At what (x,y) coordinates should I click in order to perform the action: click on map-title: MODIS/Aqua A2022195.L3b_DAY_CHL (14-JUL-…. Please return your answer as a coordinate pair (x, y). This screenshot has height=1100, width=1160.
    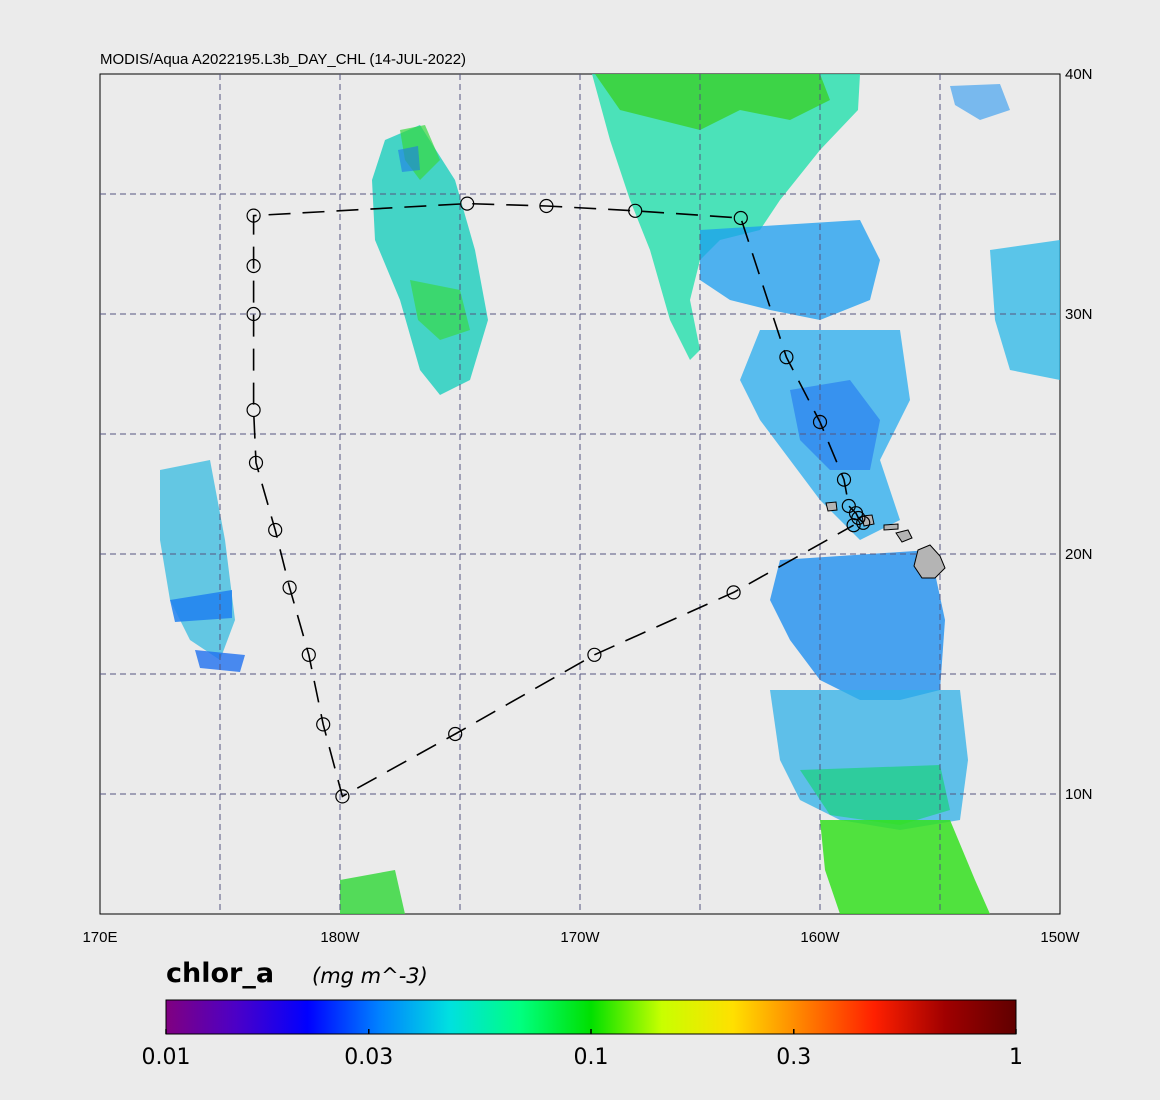
    Looking at the image, I should click on (283, 59).